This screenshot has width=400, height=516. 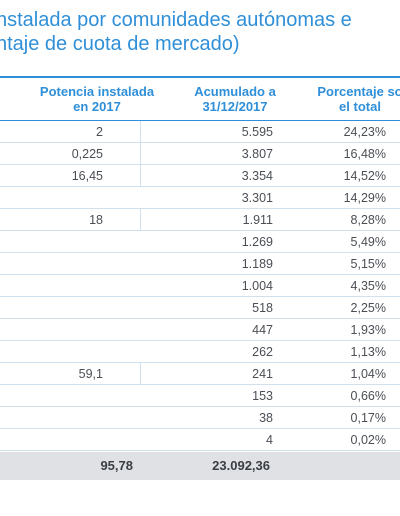 I want to click on cumulative-cell: 1.189, so click(x=257, y=264).